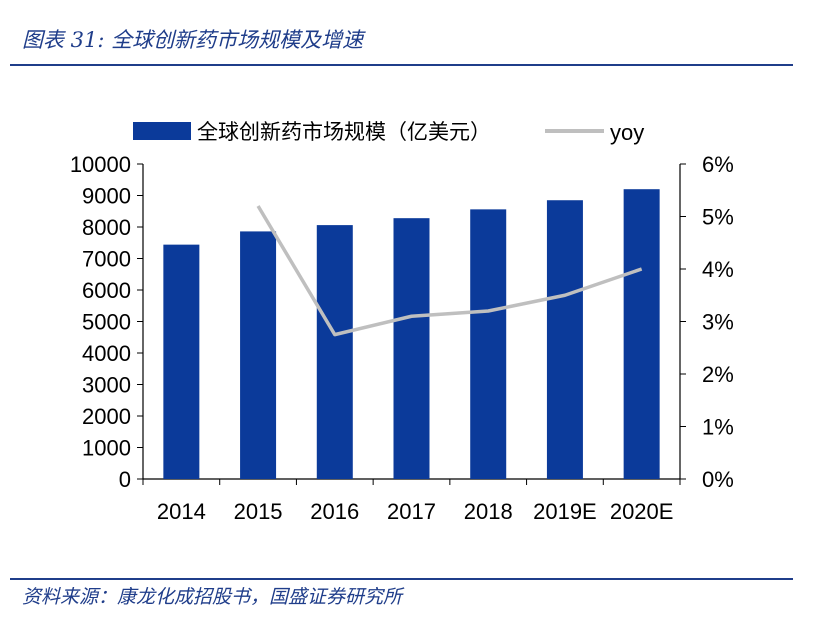  I want to click on figure-header: 图表 31: 全球创新药市场规模及增速, so click(406, 34).